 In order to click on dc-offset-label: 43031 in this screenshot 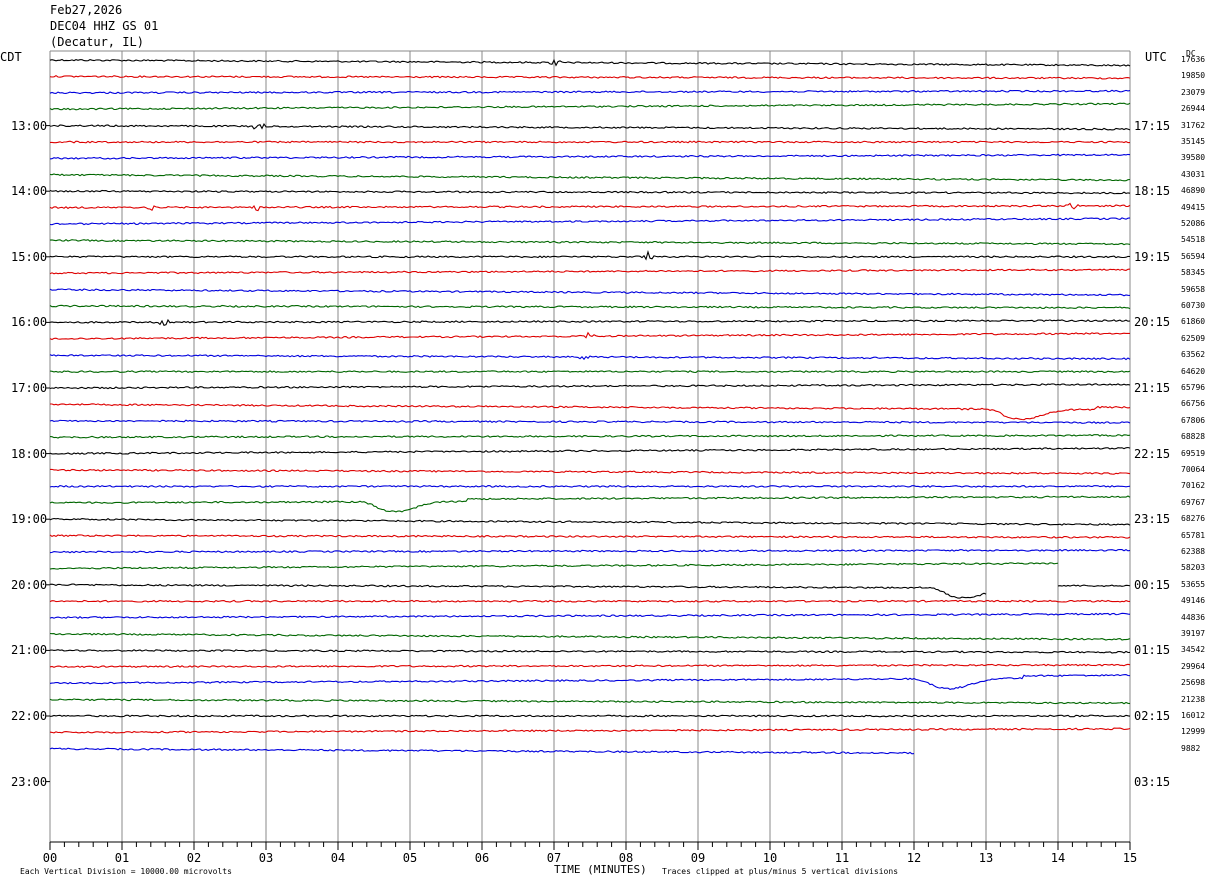, I will do `click(1193, 174)`.